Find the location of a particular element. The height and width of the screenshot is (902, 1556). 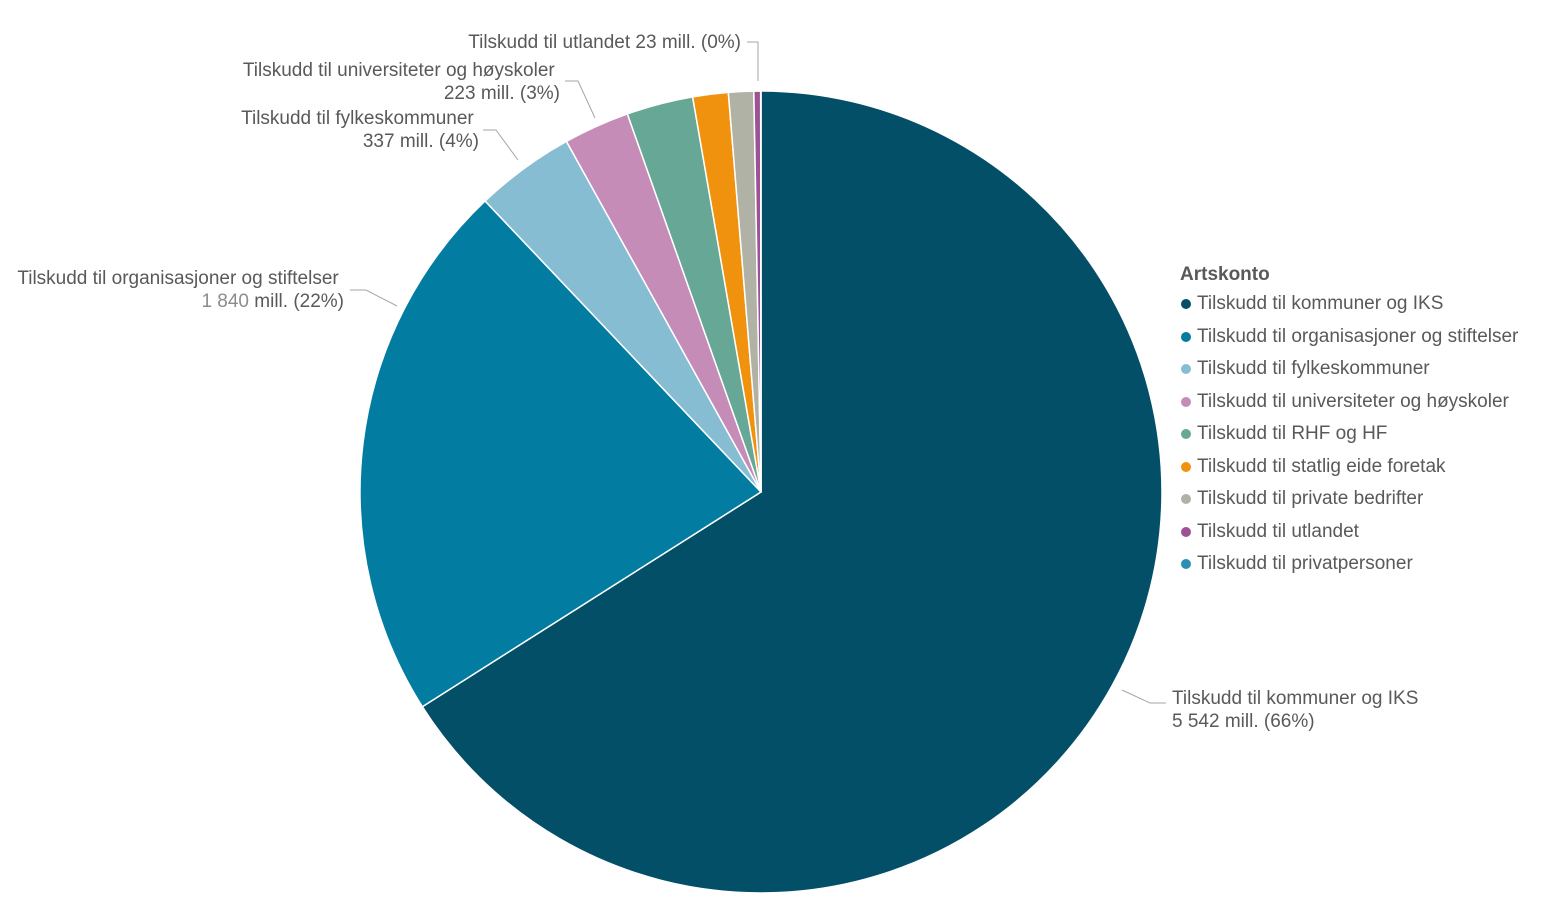

leader-line-kommuner is located at coordinates (1143, 696).